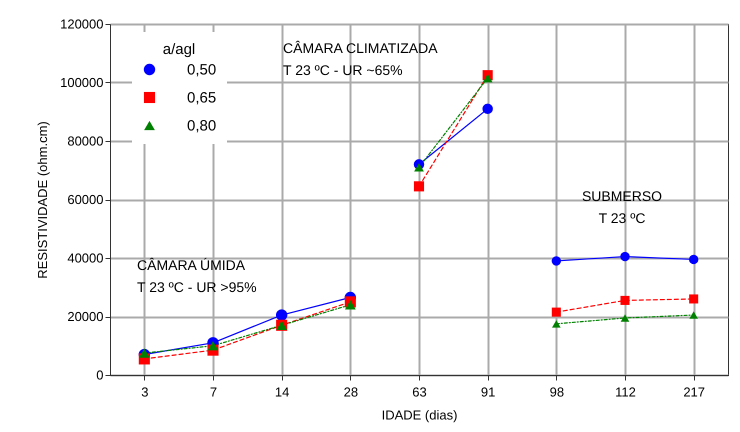 This screenshot has width=740, height=432. I want to click on x-tick-label: 14, so click(282, 392).